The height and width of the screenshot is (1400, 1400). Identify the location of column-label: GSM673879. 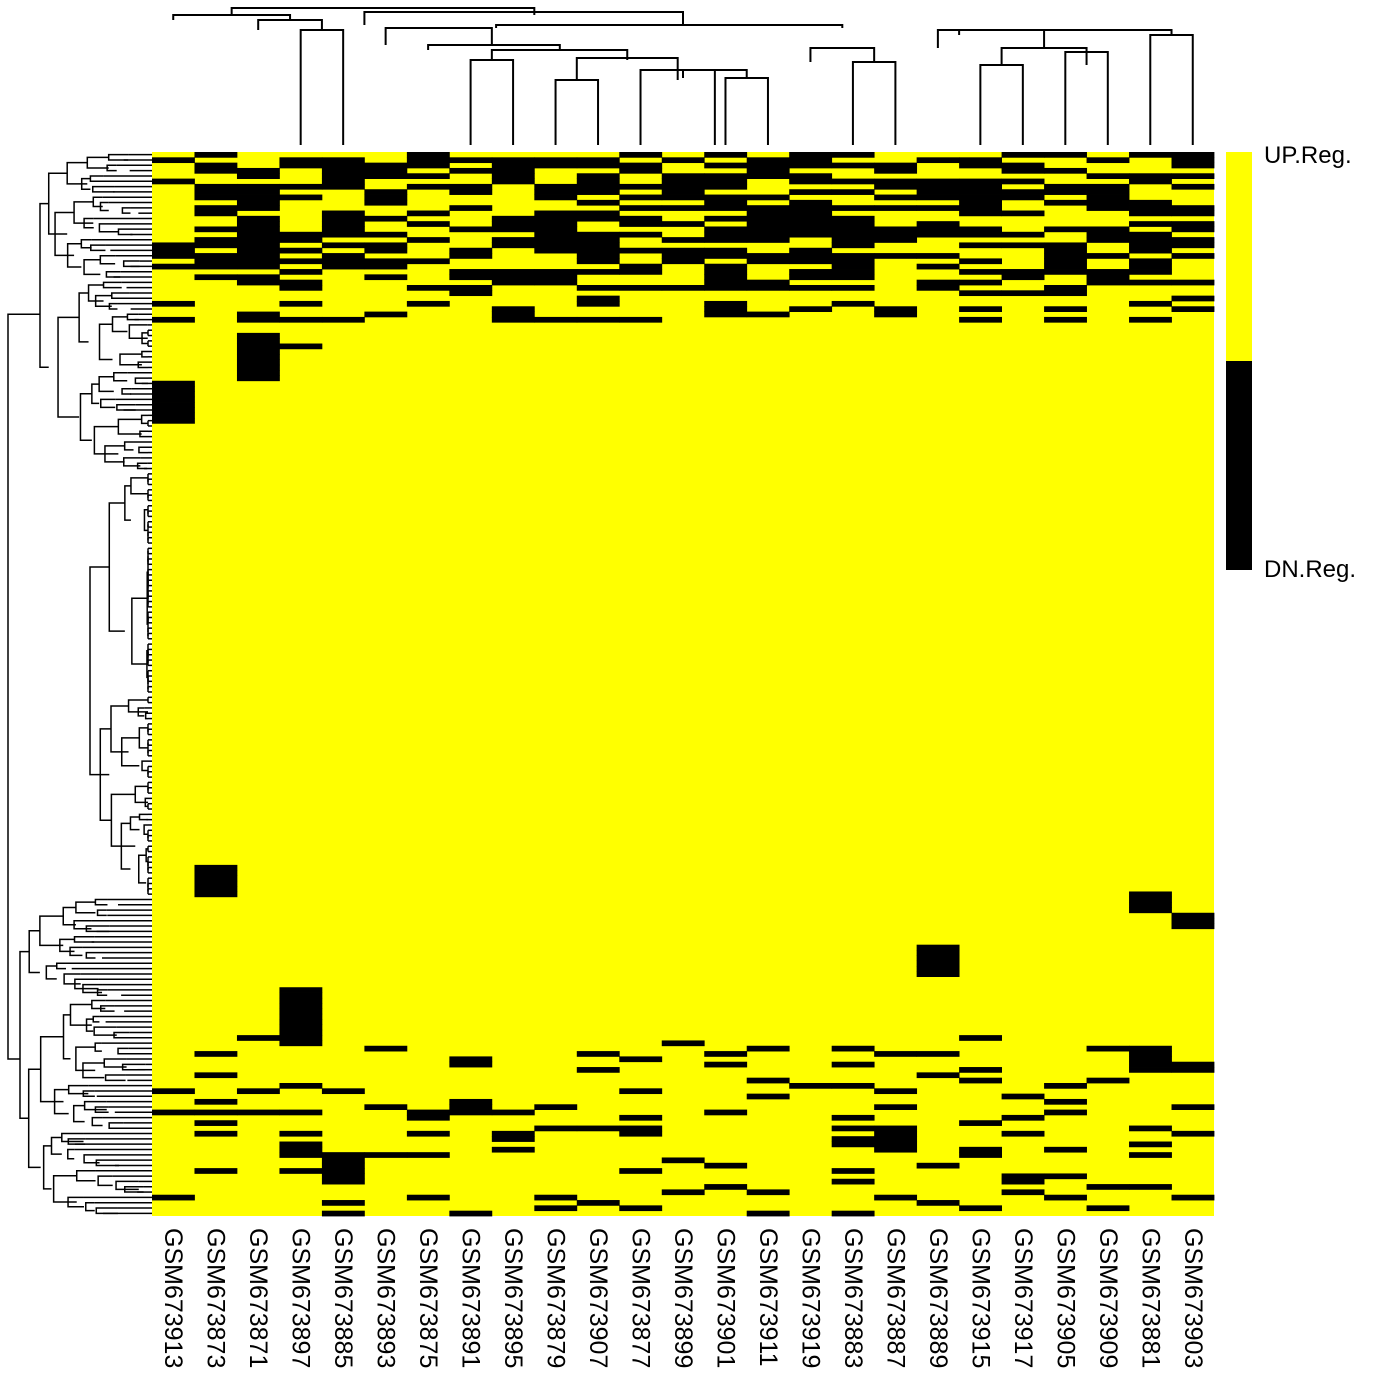
(555, 1298).